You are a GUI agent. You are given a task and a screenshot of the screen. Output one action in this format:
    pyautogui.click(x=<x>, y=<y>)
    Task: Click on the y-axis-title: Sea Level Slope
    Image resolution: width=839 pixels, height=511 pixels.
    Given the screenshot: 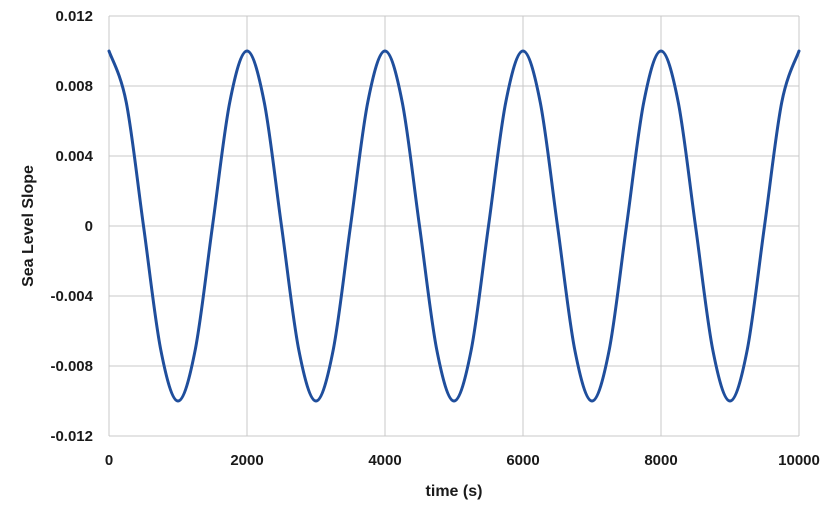 What is the action you would take?
    pyautogui.click(x=28, y=226)
    